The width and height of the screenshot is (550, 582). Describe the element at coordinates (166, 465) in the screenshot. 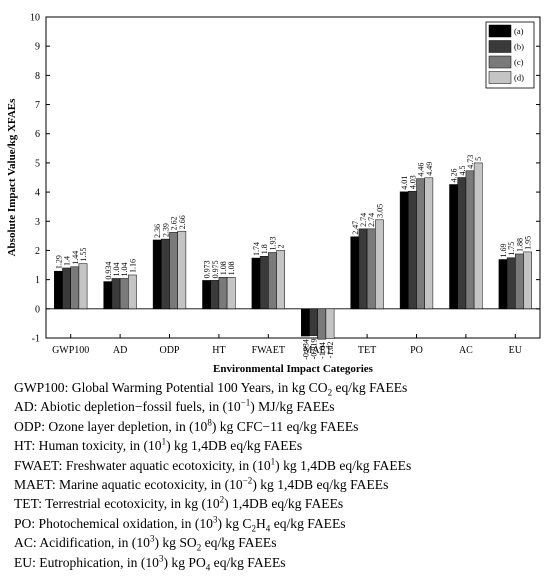

I see `note-text: Freshwater aquatic ecotoxicity, in (10` at that location.